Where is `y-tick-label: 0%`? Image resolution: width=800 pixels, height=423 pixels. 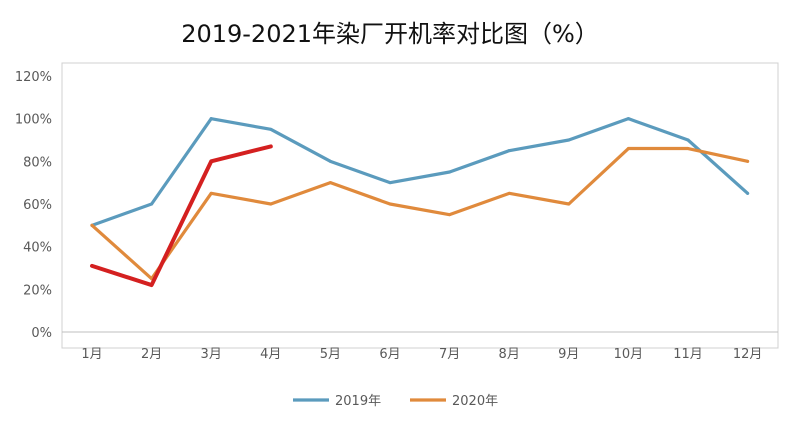
y-tick-label: 0% is located at coordinates (41, 333).